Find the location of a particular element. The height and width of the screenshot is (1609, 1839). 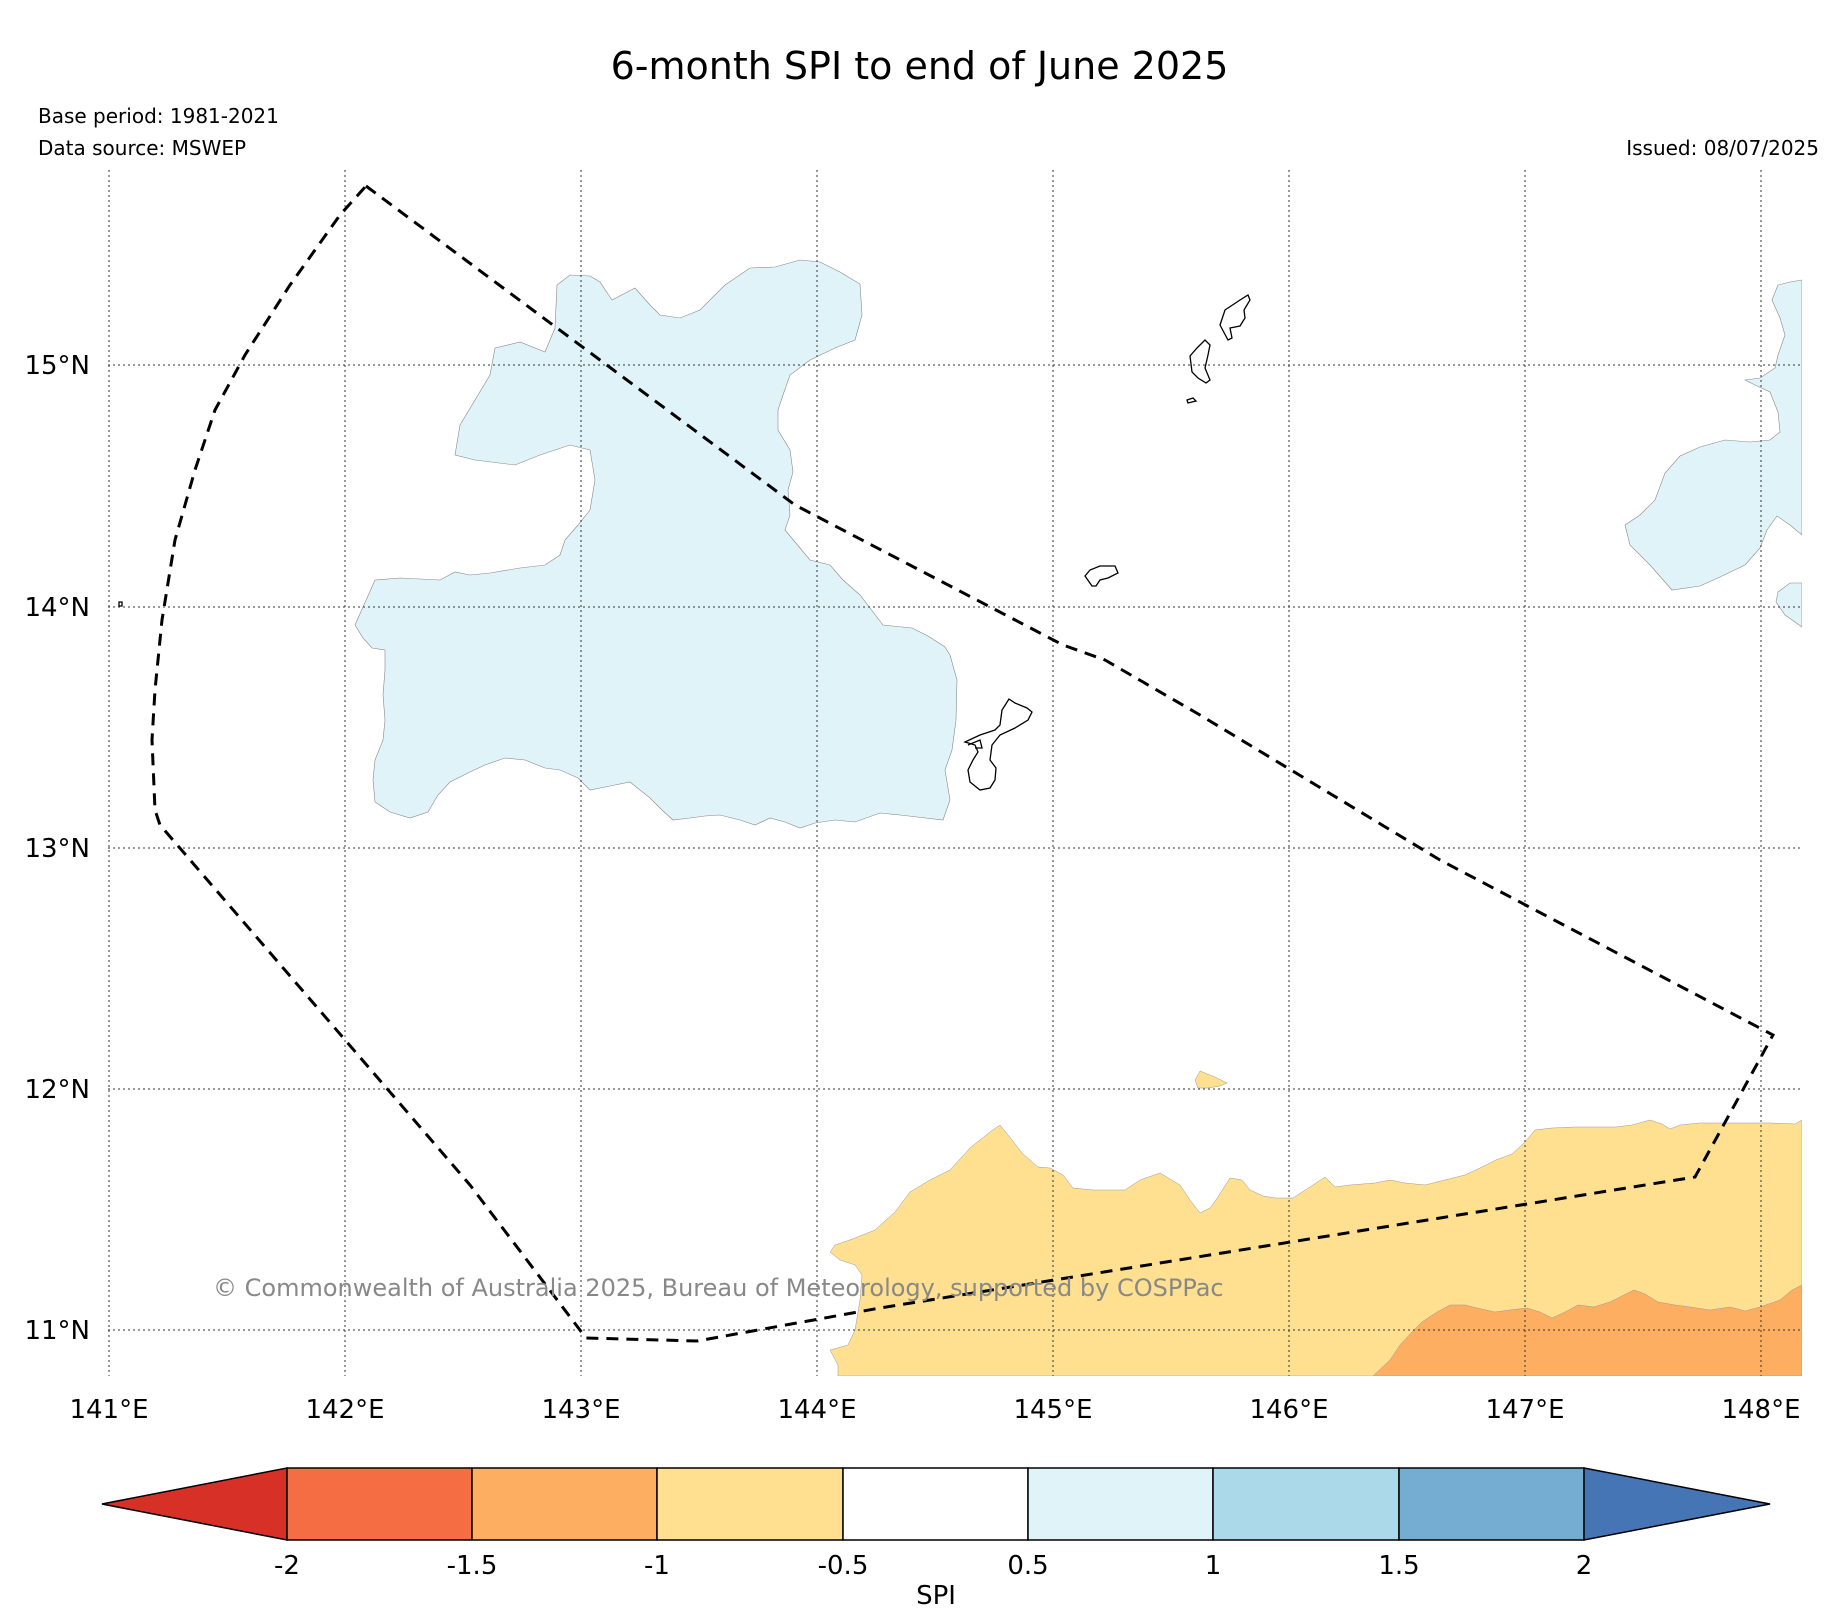

base-period-text: Base period: 1981-2021 is located at coordinates (158, 116).